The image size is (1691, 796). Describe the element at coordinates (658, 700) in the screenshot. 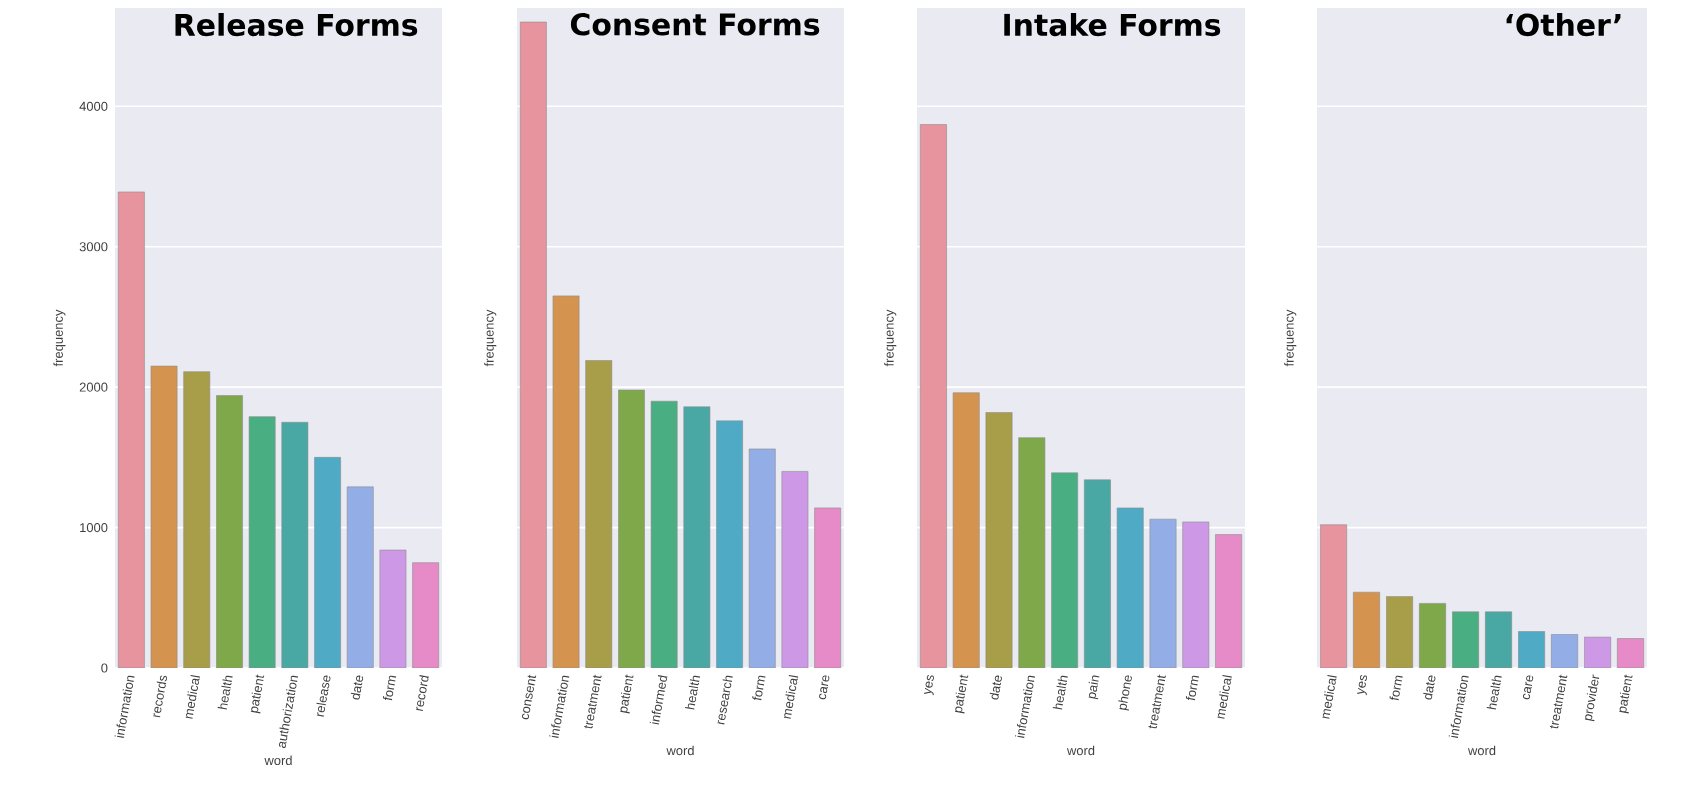

I see `x-tick-label: informed` at that location.